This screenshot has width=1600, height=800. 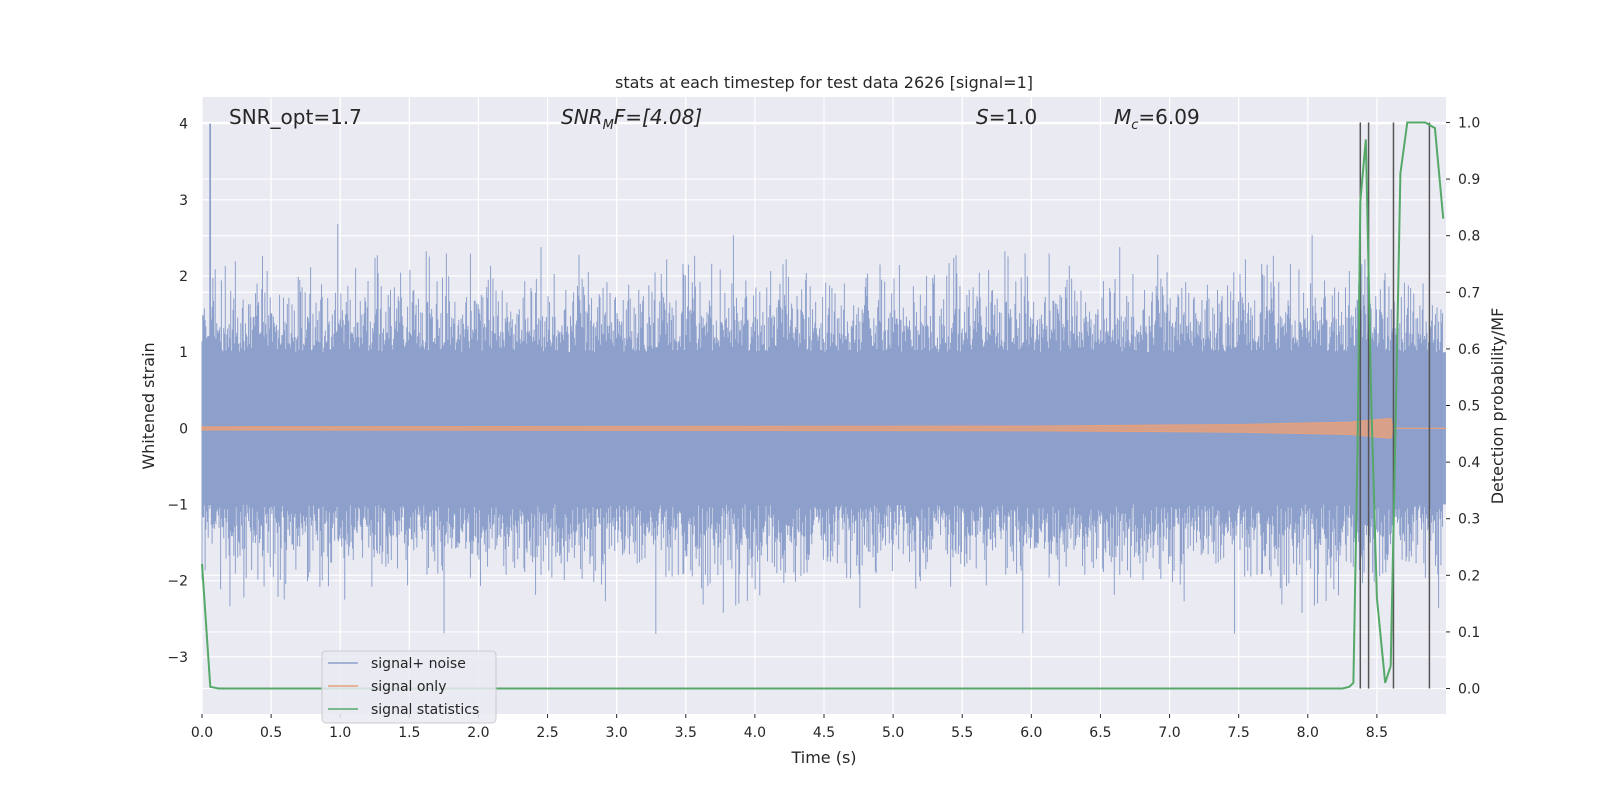 I want to click on s-annotation: S=1.0, so click(x=1006, y=117).